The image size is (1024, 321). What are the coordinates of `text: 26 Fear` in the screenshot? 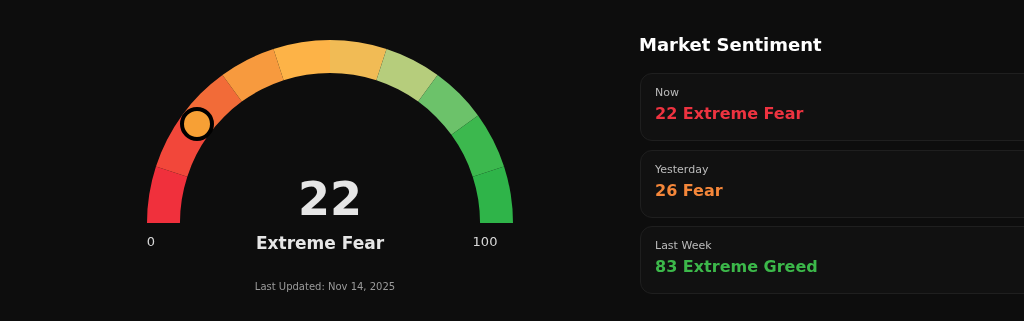 It's located at (689, 190).